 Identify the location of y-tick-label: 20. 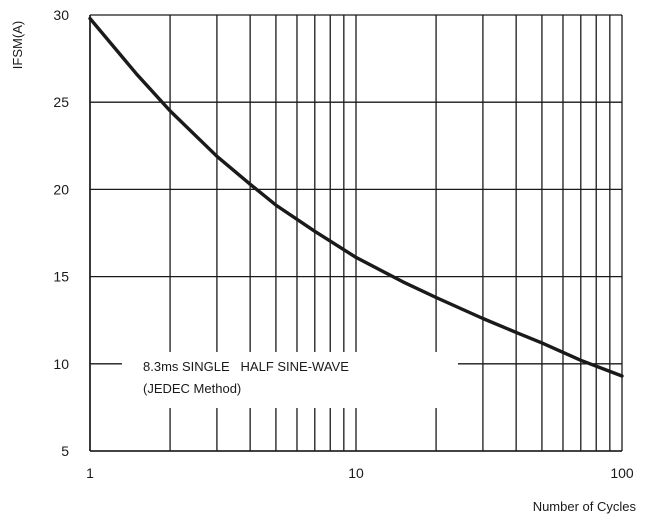
(61, 189).